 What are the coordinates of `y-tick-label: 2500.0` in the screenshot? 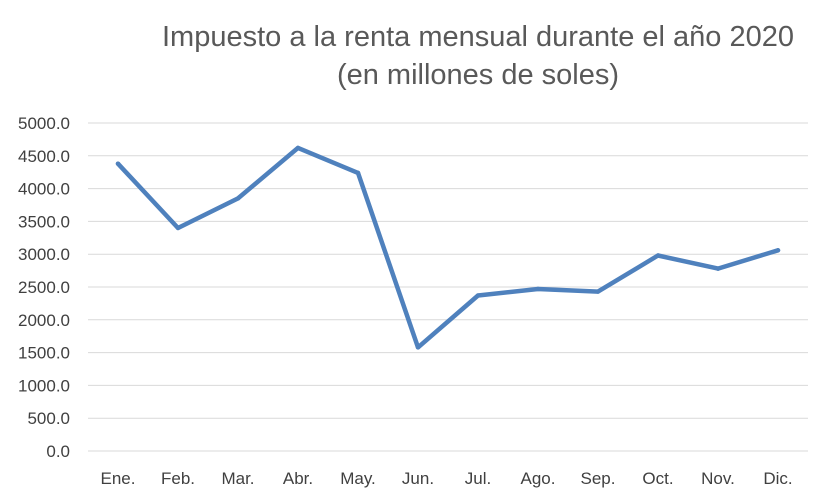 It's located at (44, 287).